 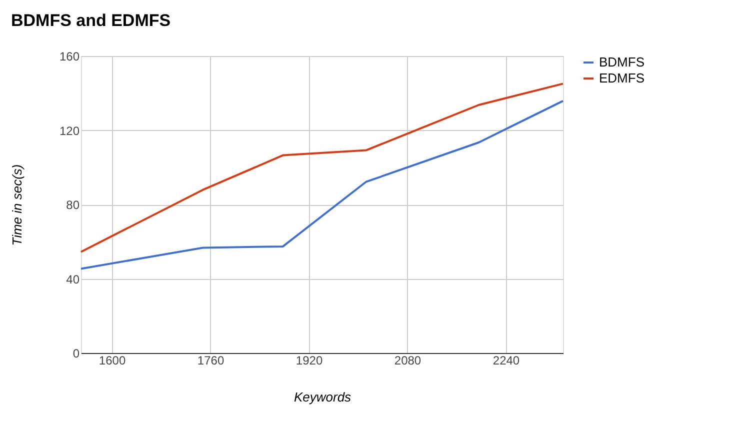 What do you see at coordinates (323, 397) in the screenshot?
I see `x-axis-title: Keywords` at bounding box center [323, 397].